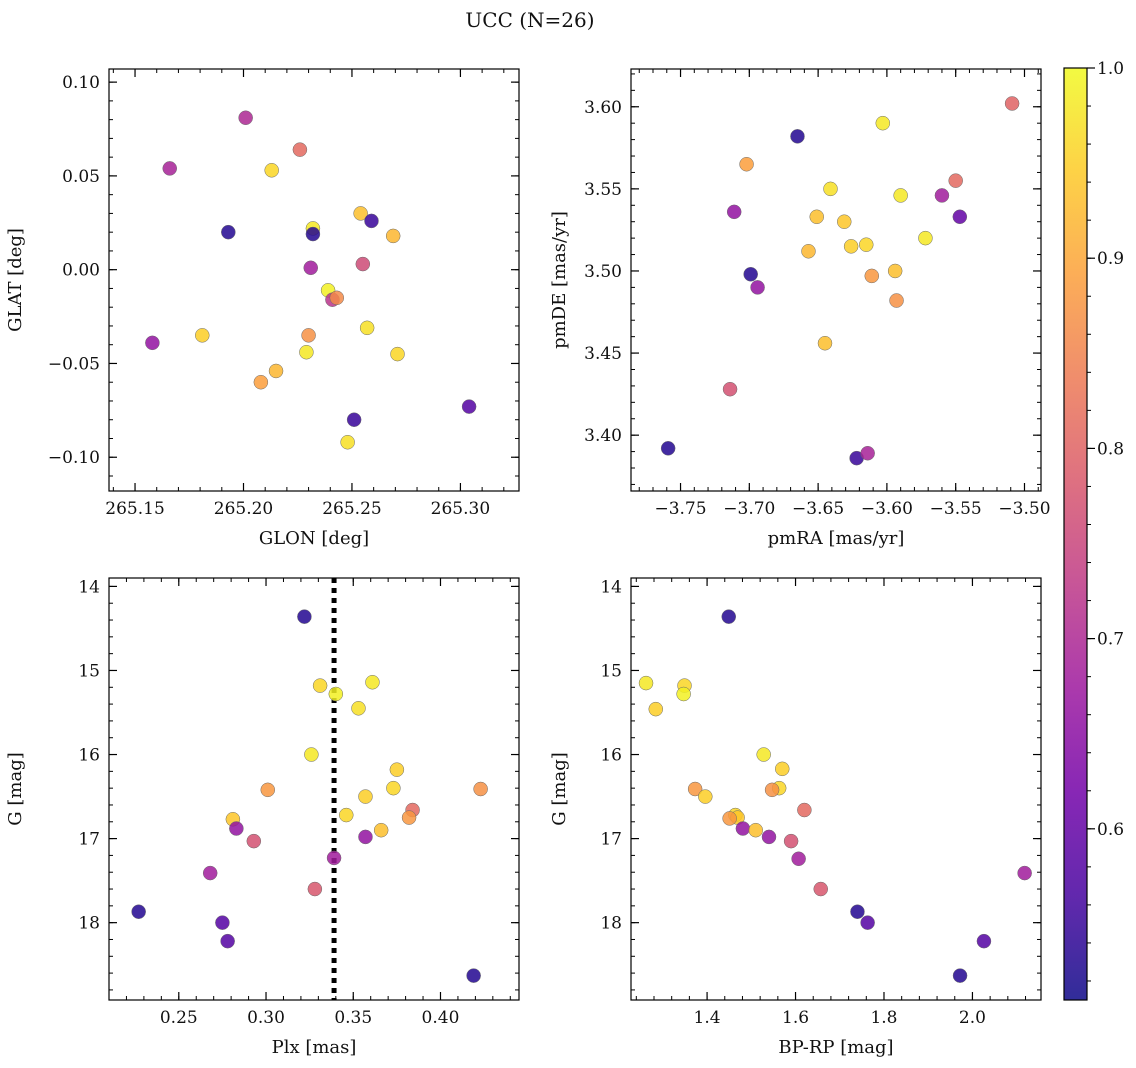  Describe the element at coordinates (835, 1047) in the screenshot. I see `x-axis-label: BP-RP [mag]` at that location.